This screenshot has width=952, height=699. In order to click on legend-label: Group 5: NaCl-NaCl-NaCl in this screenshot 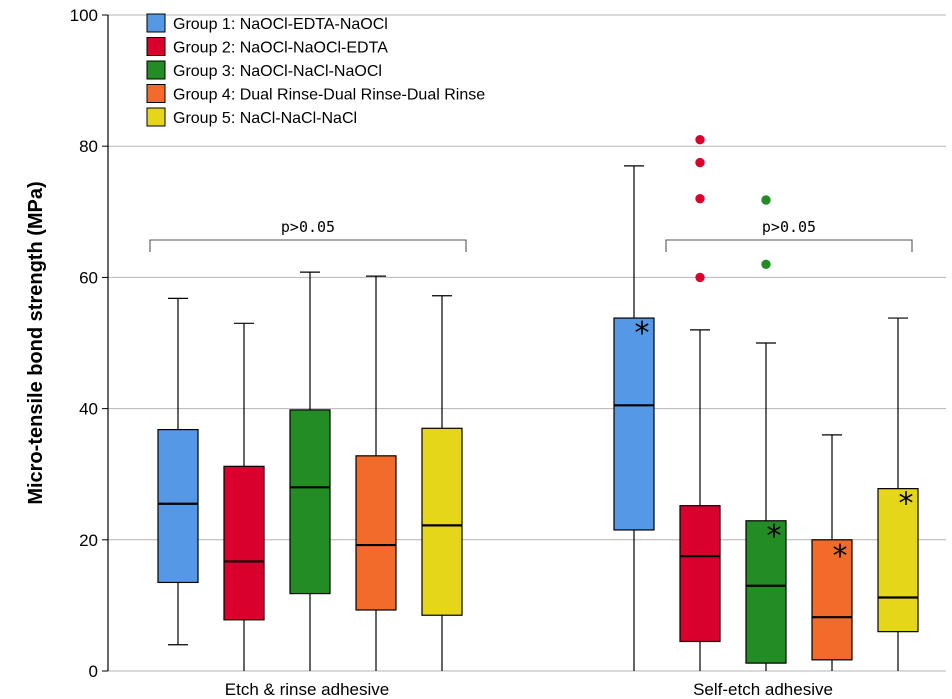, I will do `click(265, 118)`.